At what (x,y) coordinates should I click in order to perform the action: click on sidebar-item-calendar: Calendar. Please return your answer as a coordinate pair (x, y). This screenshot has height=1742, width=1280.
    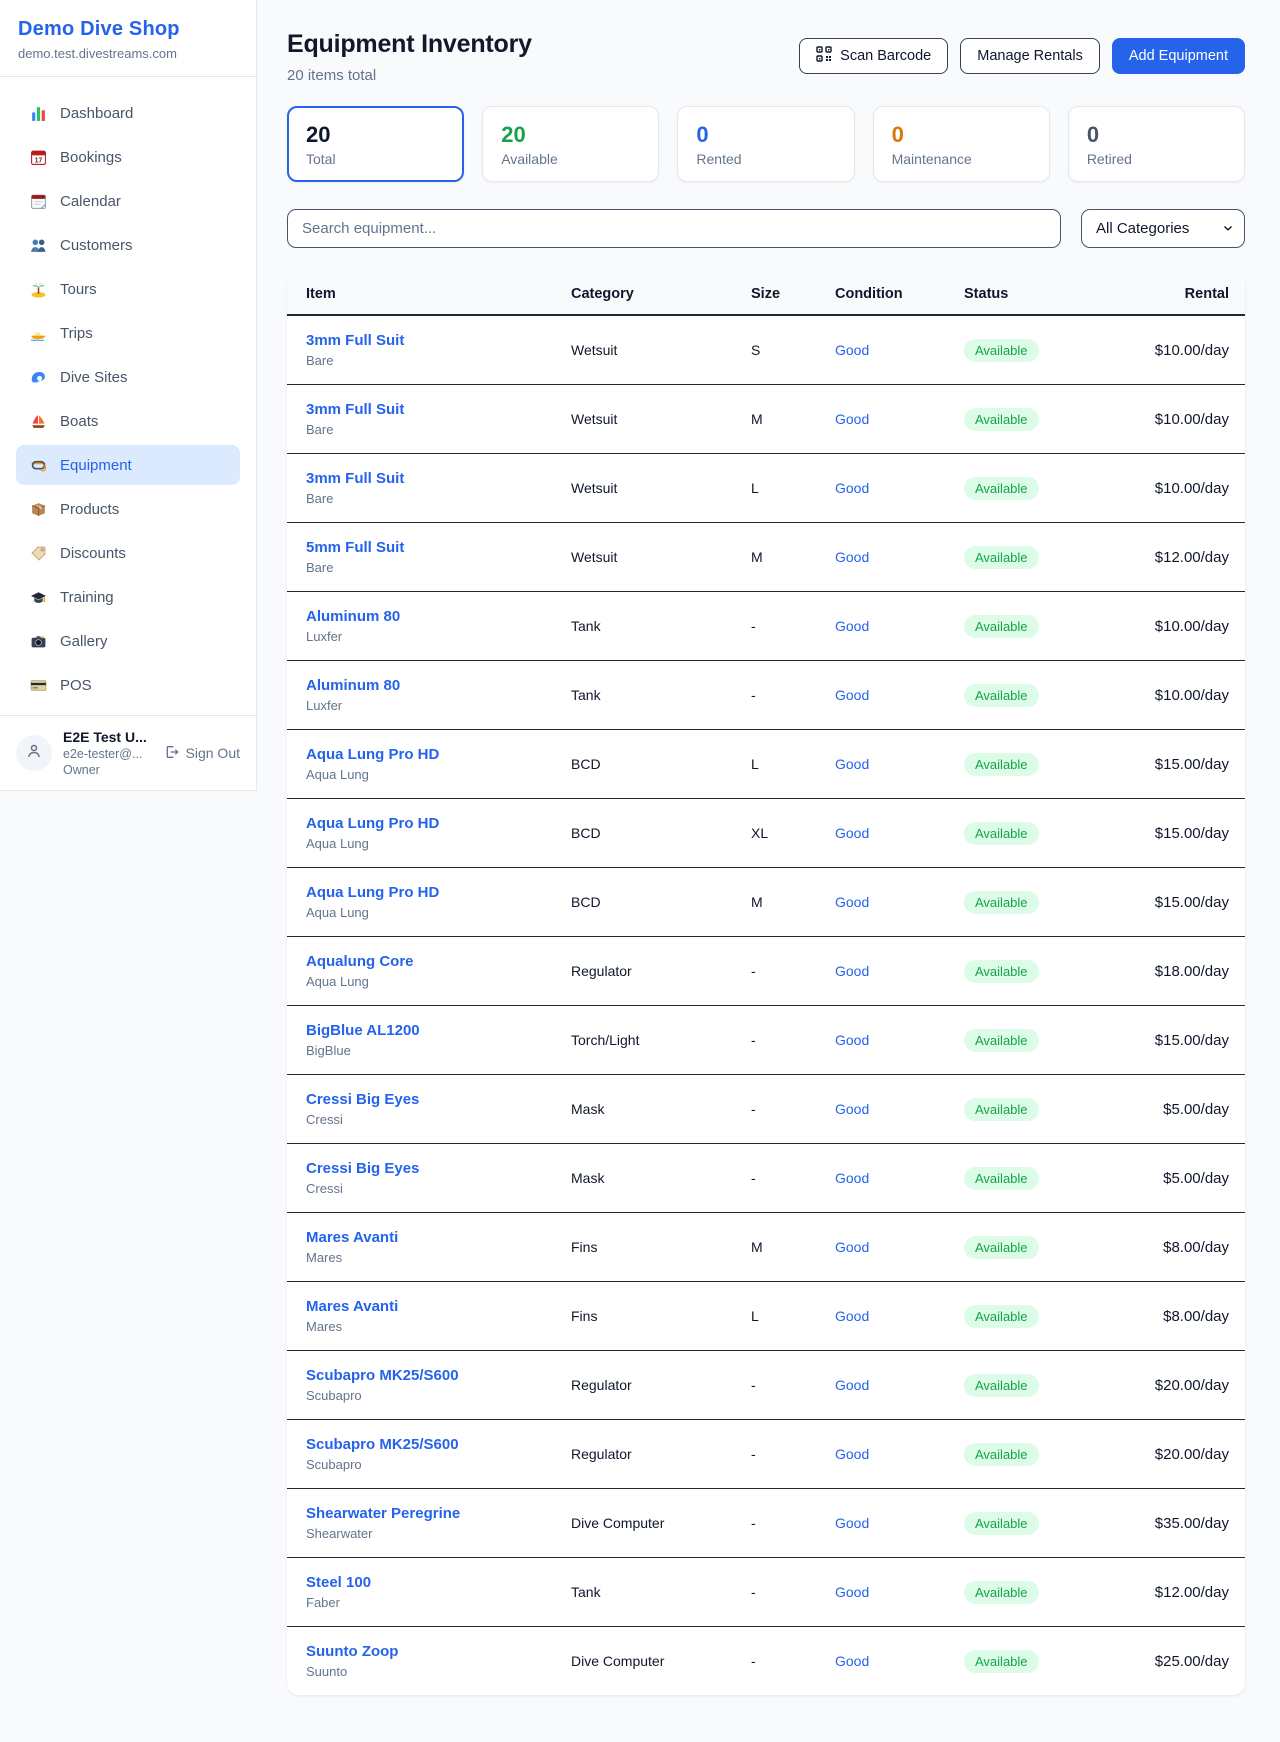
    Looking at the image, I should click on (128, 201).